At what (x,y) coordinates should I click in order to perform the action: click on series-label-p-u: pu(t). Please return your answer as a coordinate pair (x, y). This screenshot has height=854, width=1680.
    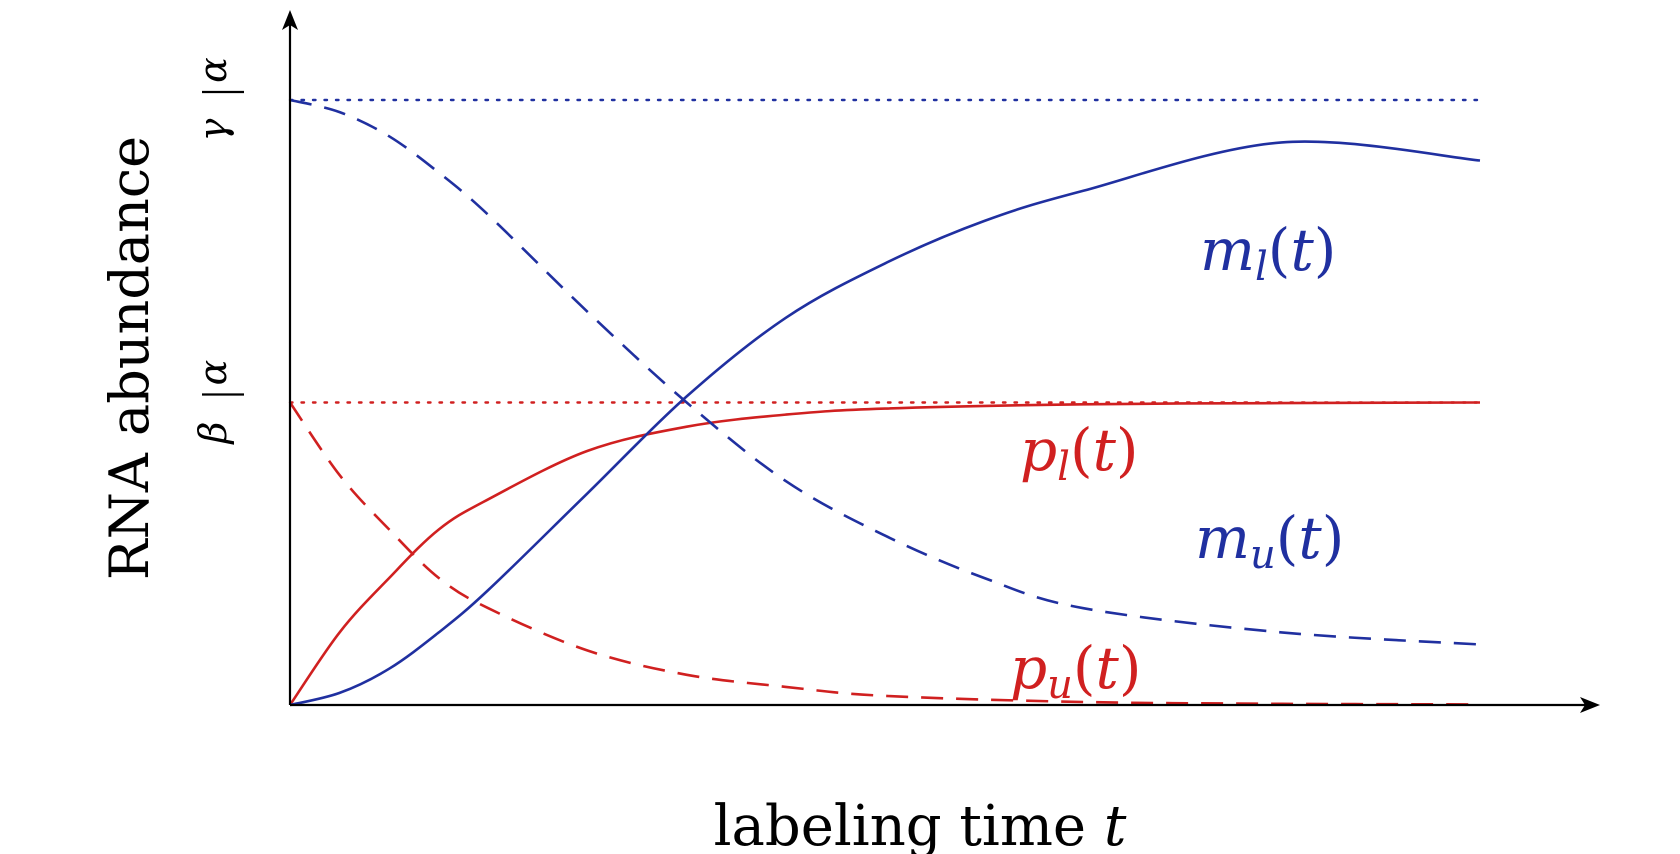
    Looking at the image, I should click on (1076, 671).